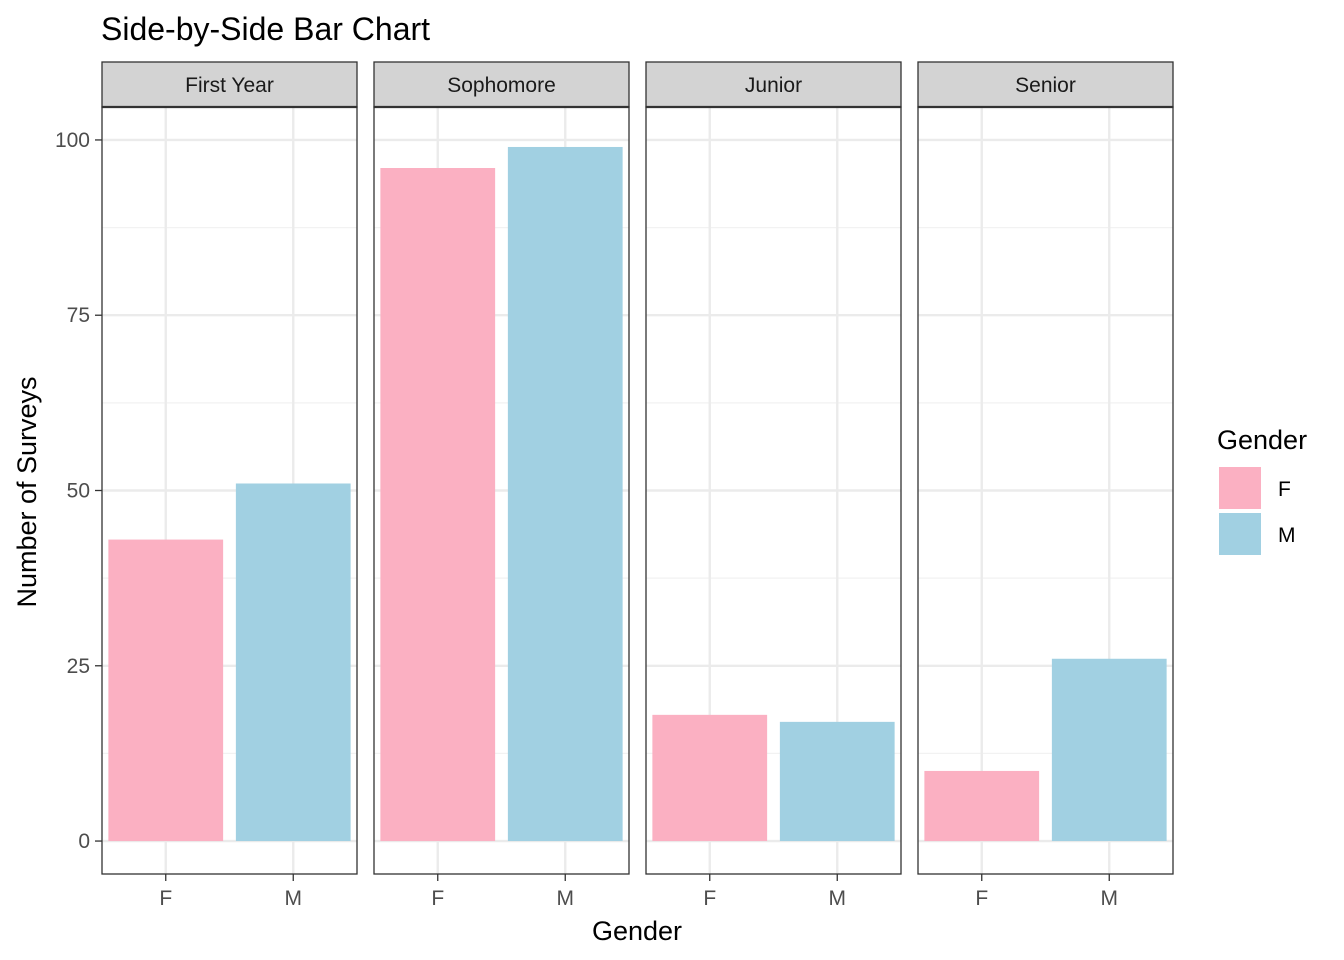 The height and width of the screenshot is (960, 1344). Describe the element at coordinates (1262, 490) in the screenshot. I see `legend: Gender FM` at that location.